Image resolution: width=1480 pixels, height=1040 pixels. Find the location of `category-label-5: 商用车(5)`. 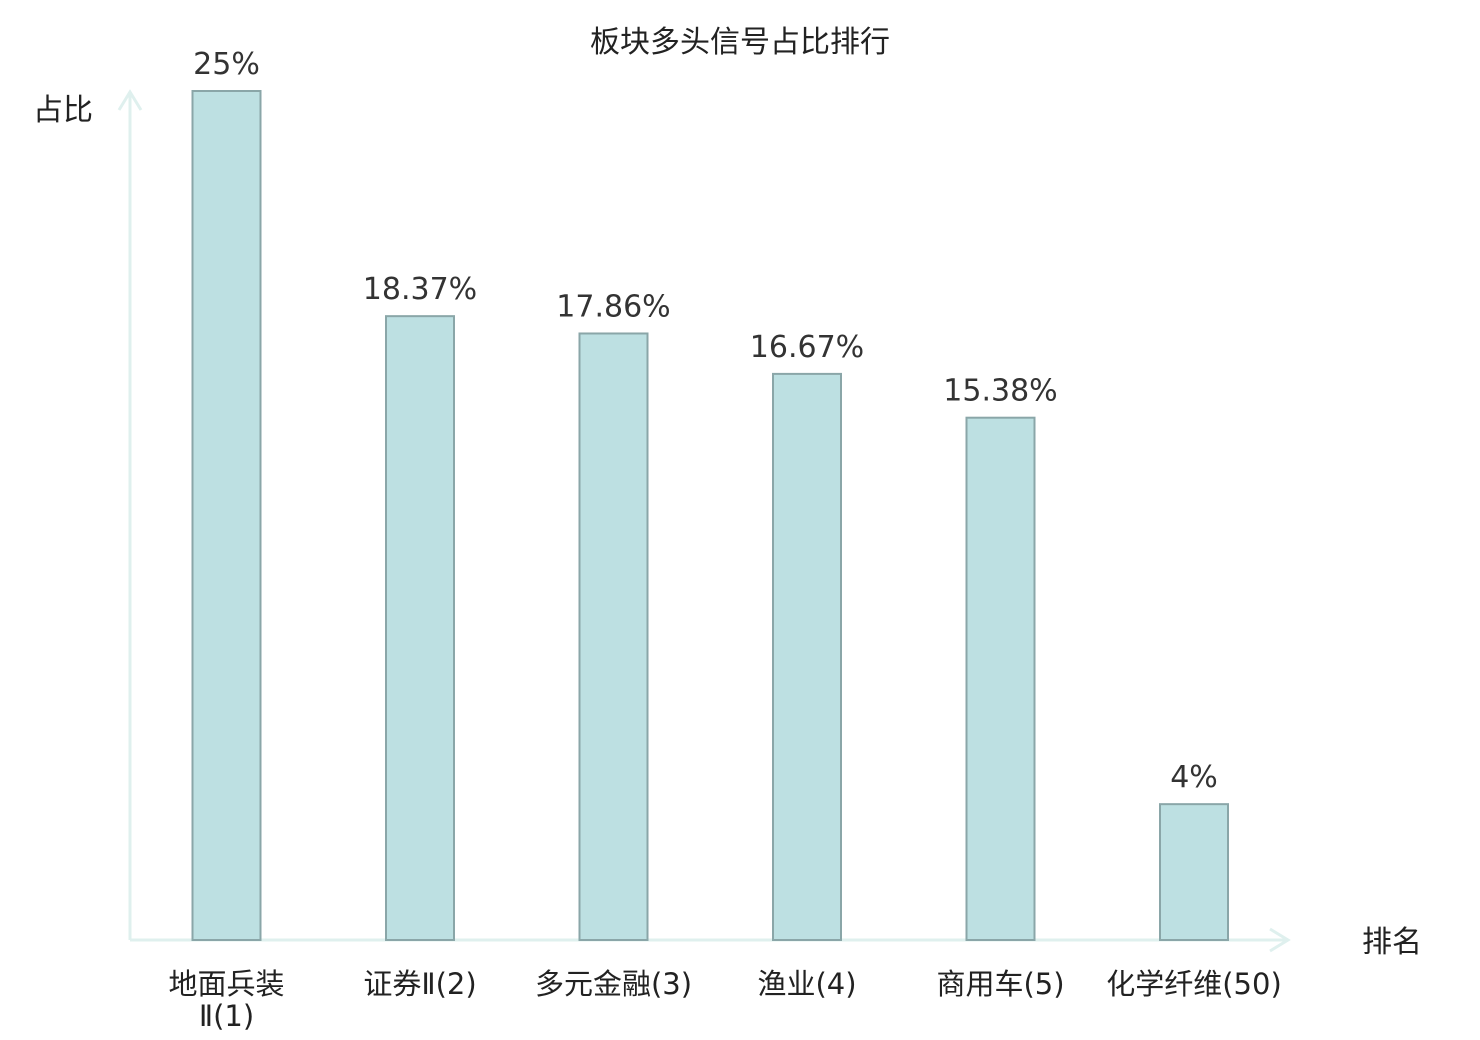

category-label-5: 商用车(5) is located at coordinates (1000, 984).